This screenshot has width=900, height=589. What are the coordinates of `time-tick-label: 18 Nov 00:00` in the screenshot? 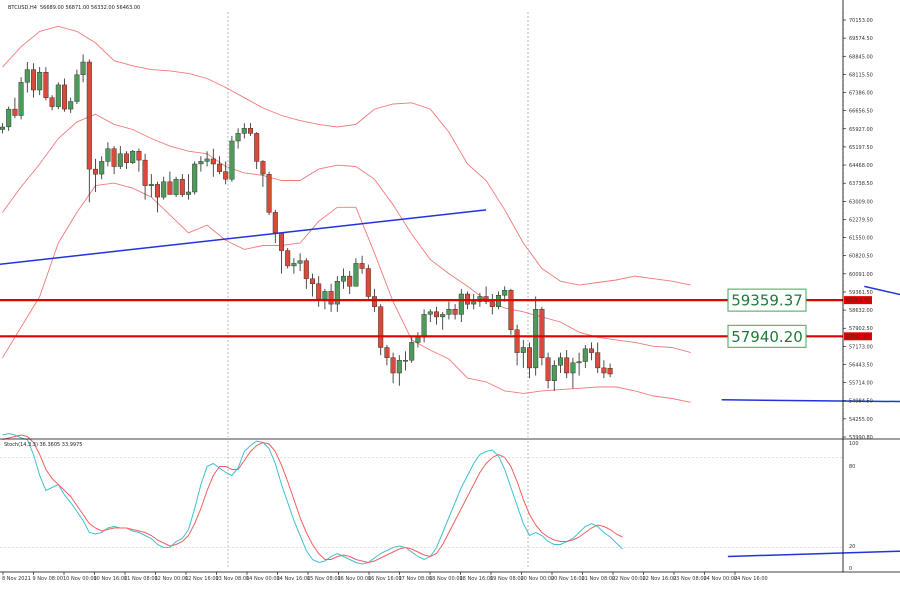 It's located at (446, 579).